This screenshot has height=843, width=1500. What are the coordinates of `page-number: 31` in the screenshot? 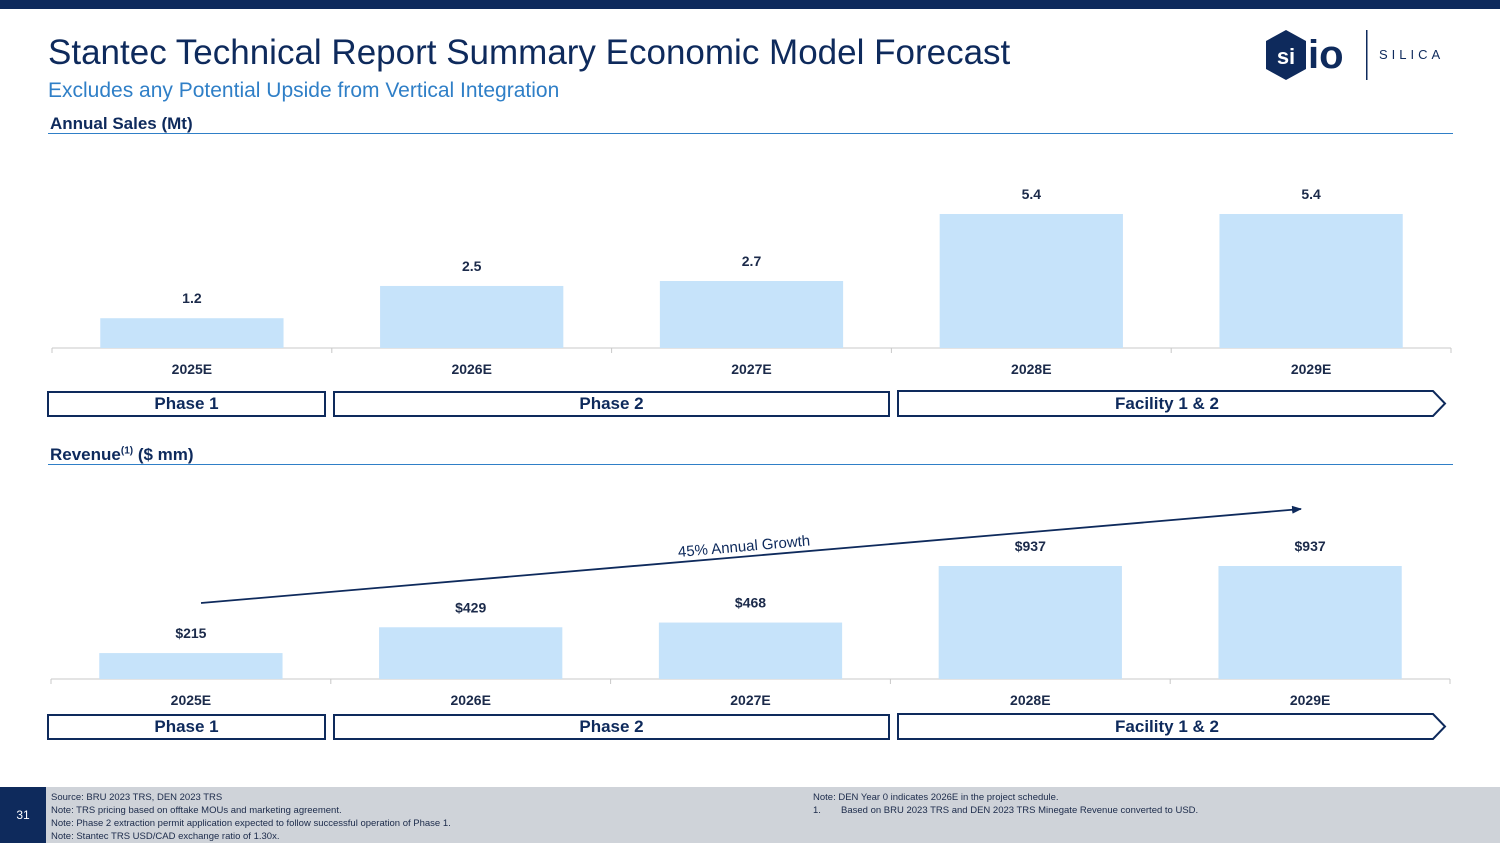 It's located at (23, 815).